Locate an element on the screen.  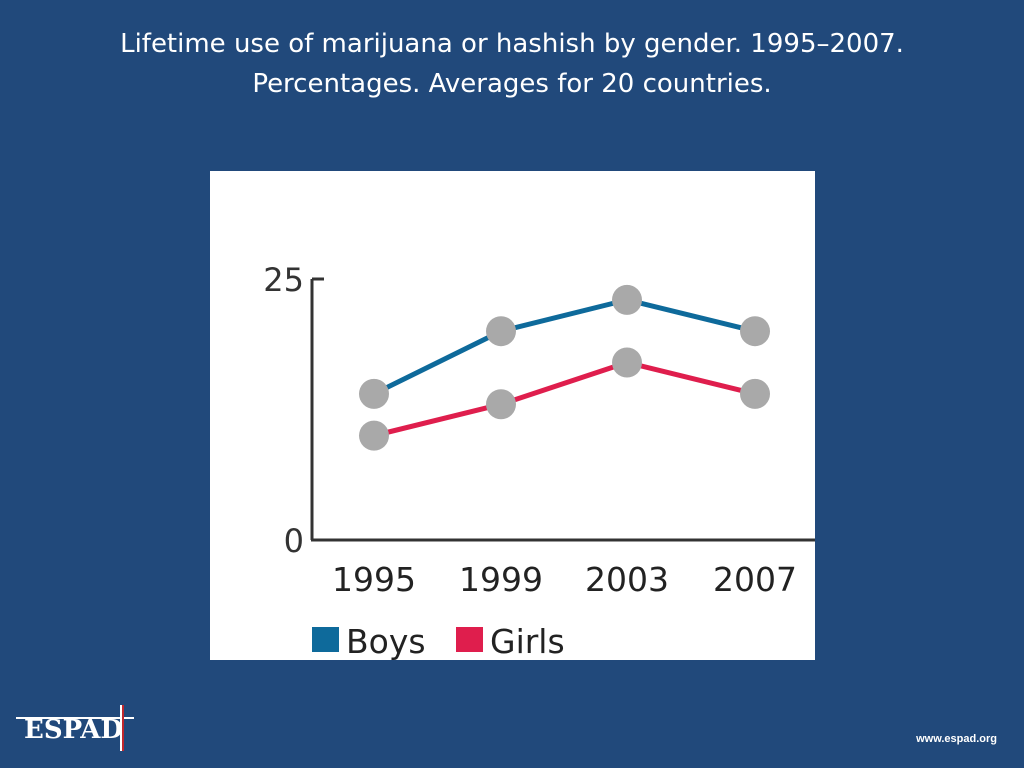
data-markers is located at coordinates (564, 367).